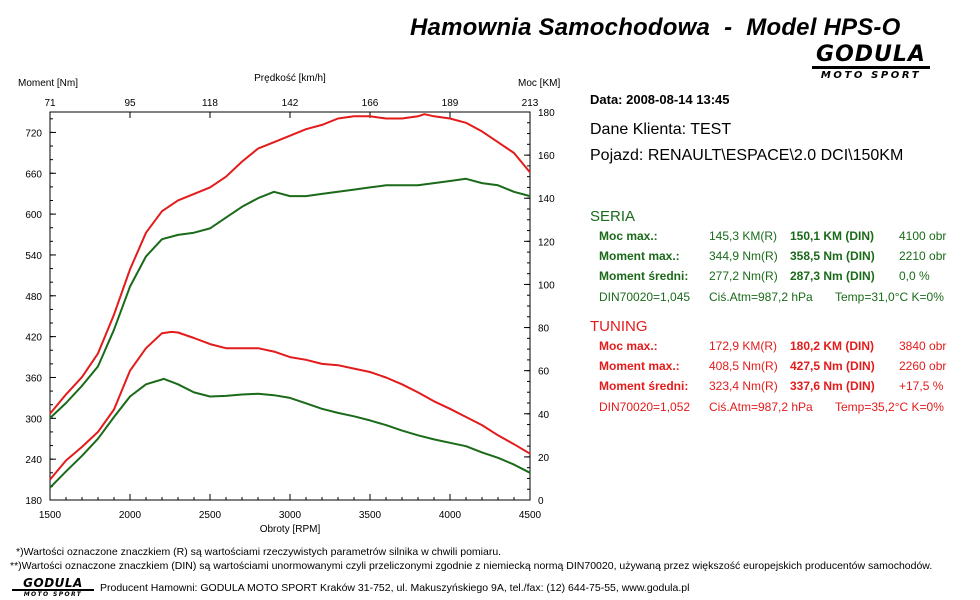  What do you see at coordinates (290, 515) in the screenshot?
I see `x-tick-label: 3000` at bounding box center [290, 515].